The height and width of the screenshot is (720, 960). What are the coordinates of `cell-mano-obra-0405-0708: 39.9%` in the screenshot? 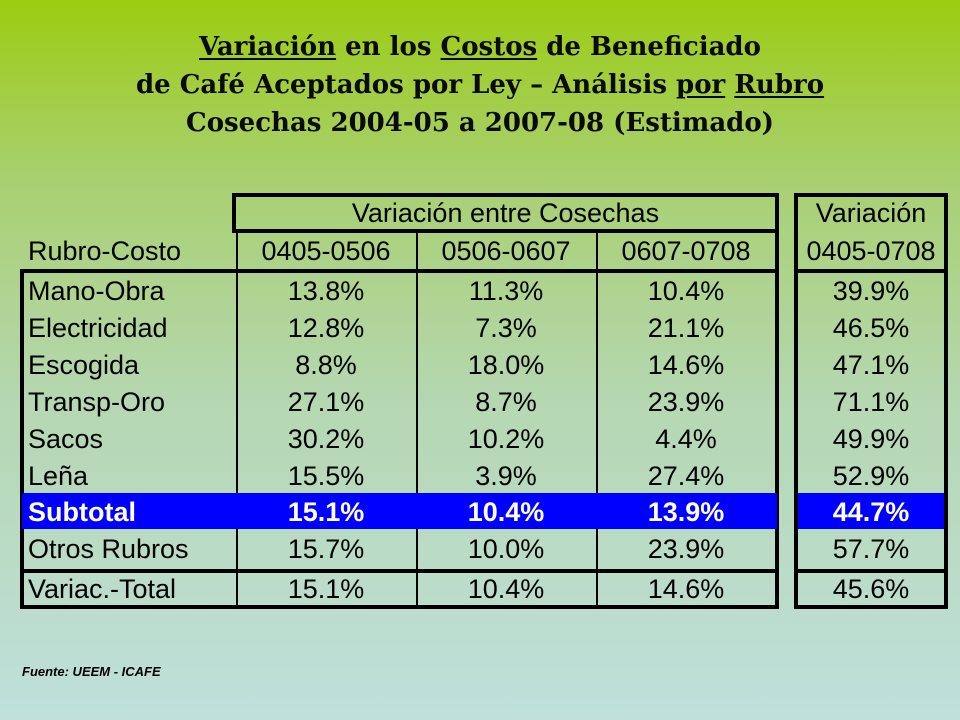 It's located at (871, 291).